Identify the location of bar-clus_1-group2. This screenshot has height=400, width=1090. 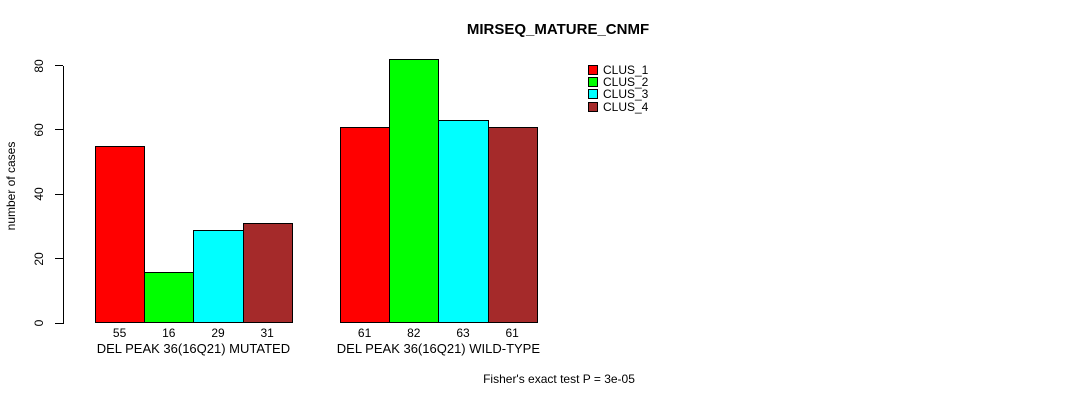
(365, 224).